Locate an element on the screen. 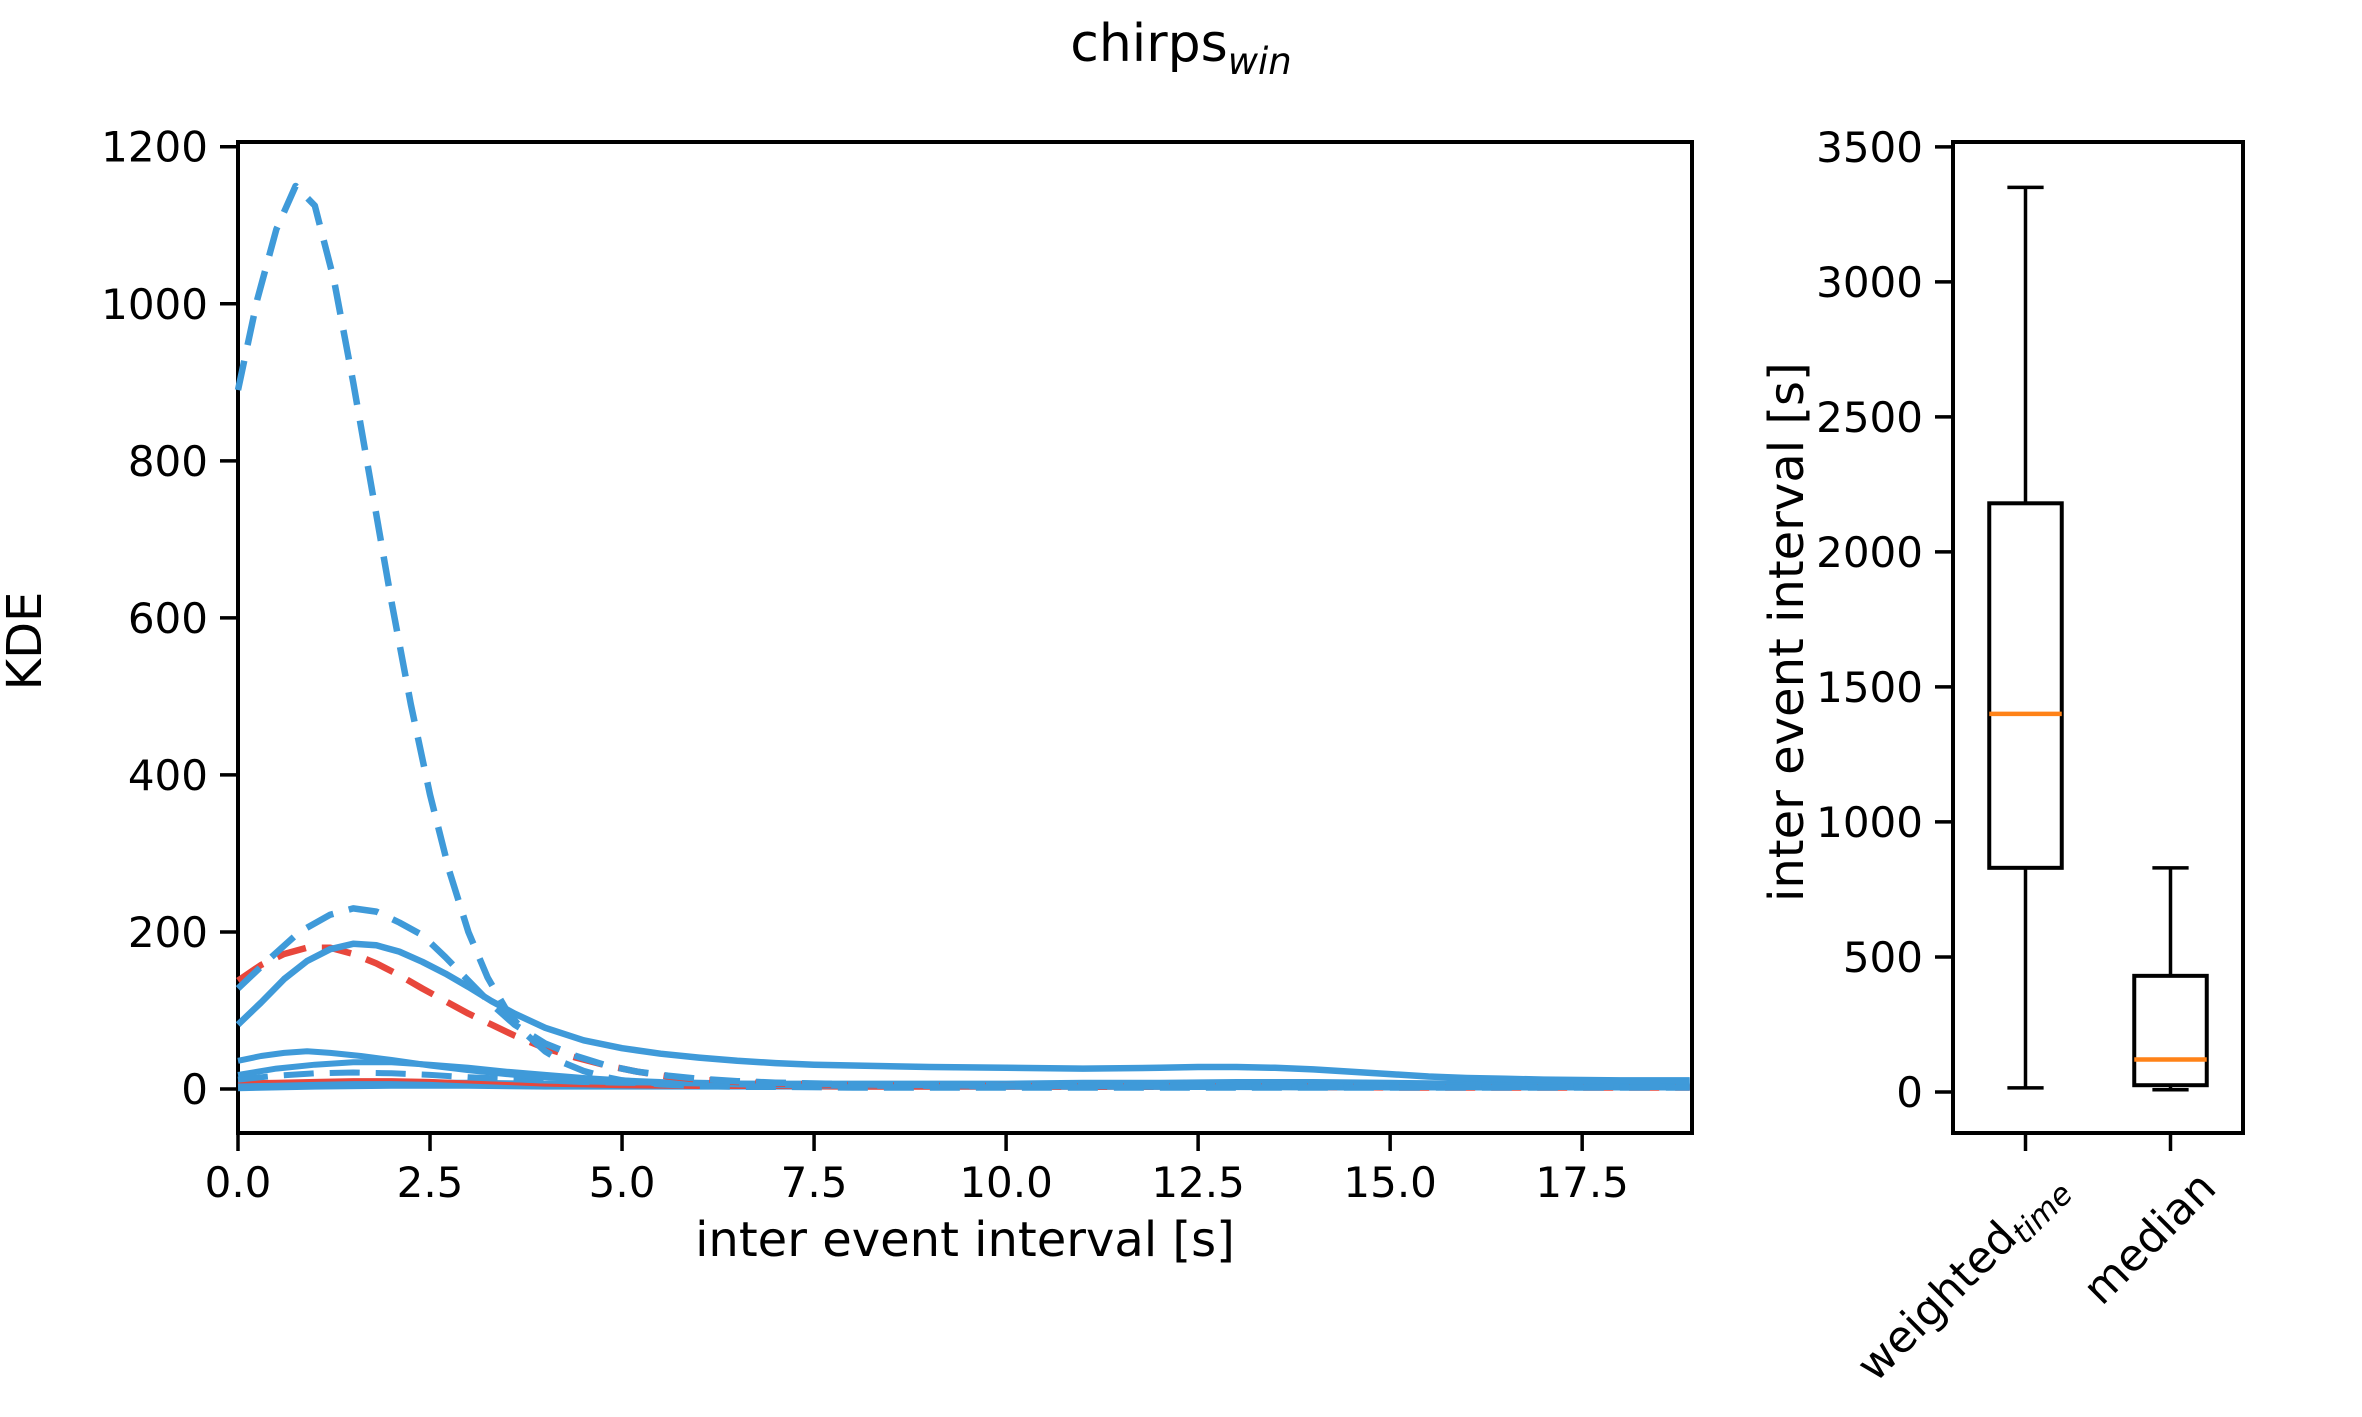  kde-x-axis-label: inter event interval [s] is located at coordinates (965, 1240).